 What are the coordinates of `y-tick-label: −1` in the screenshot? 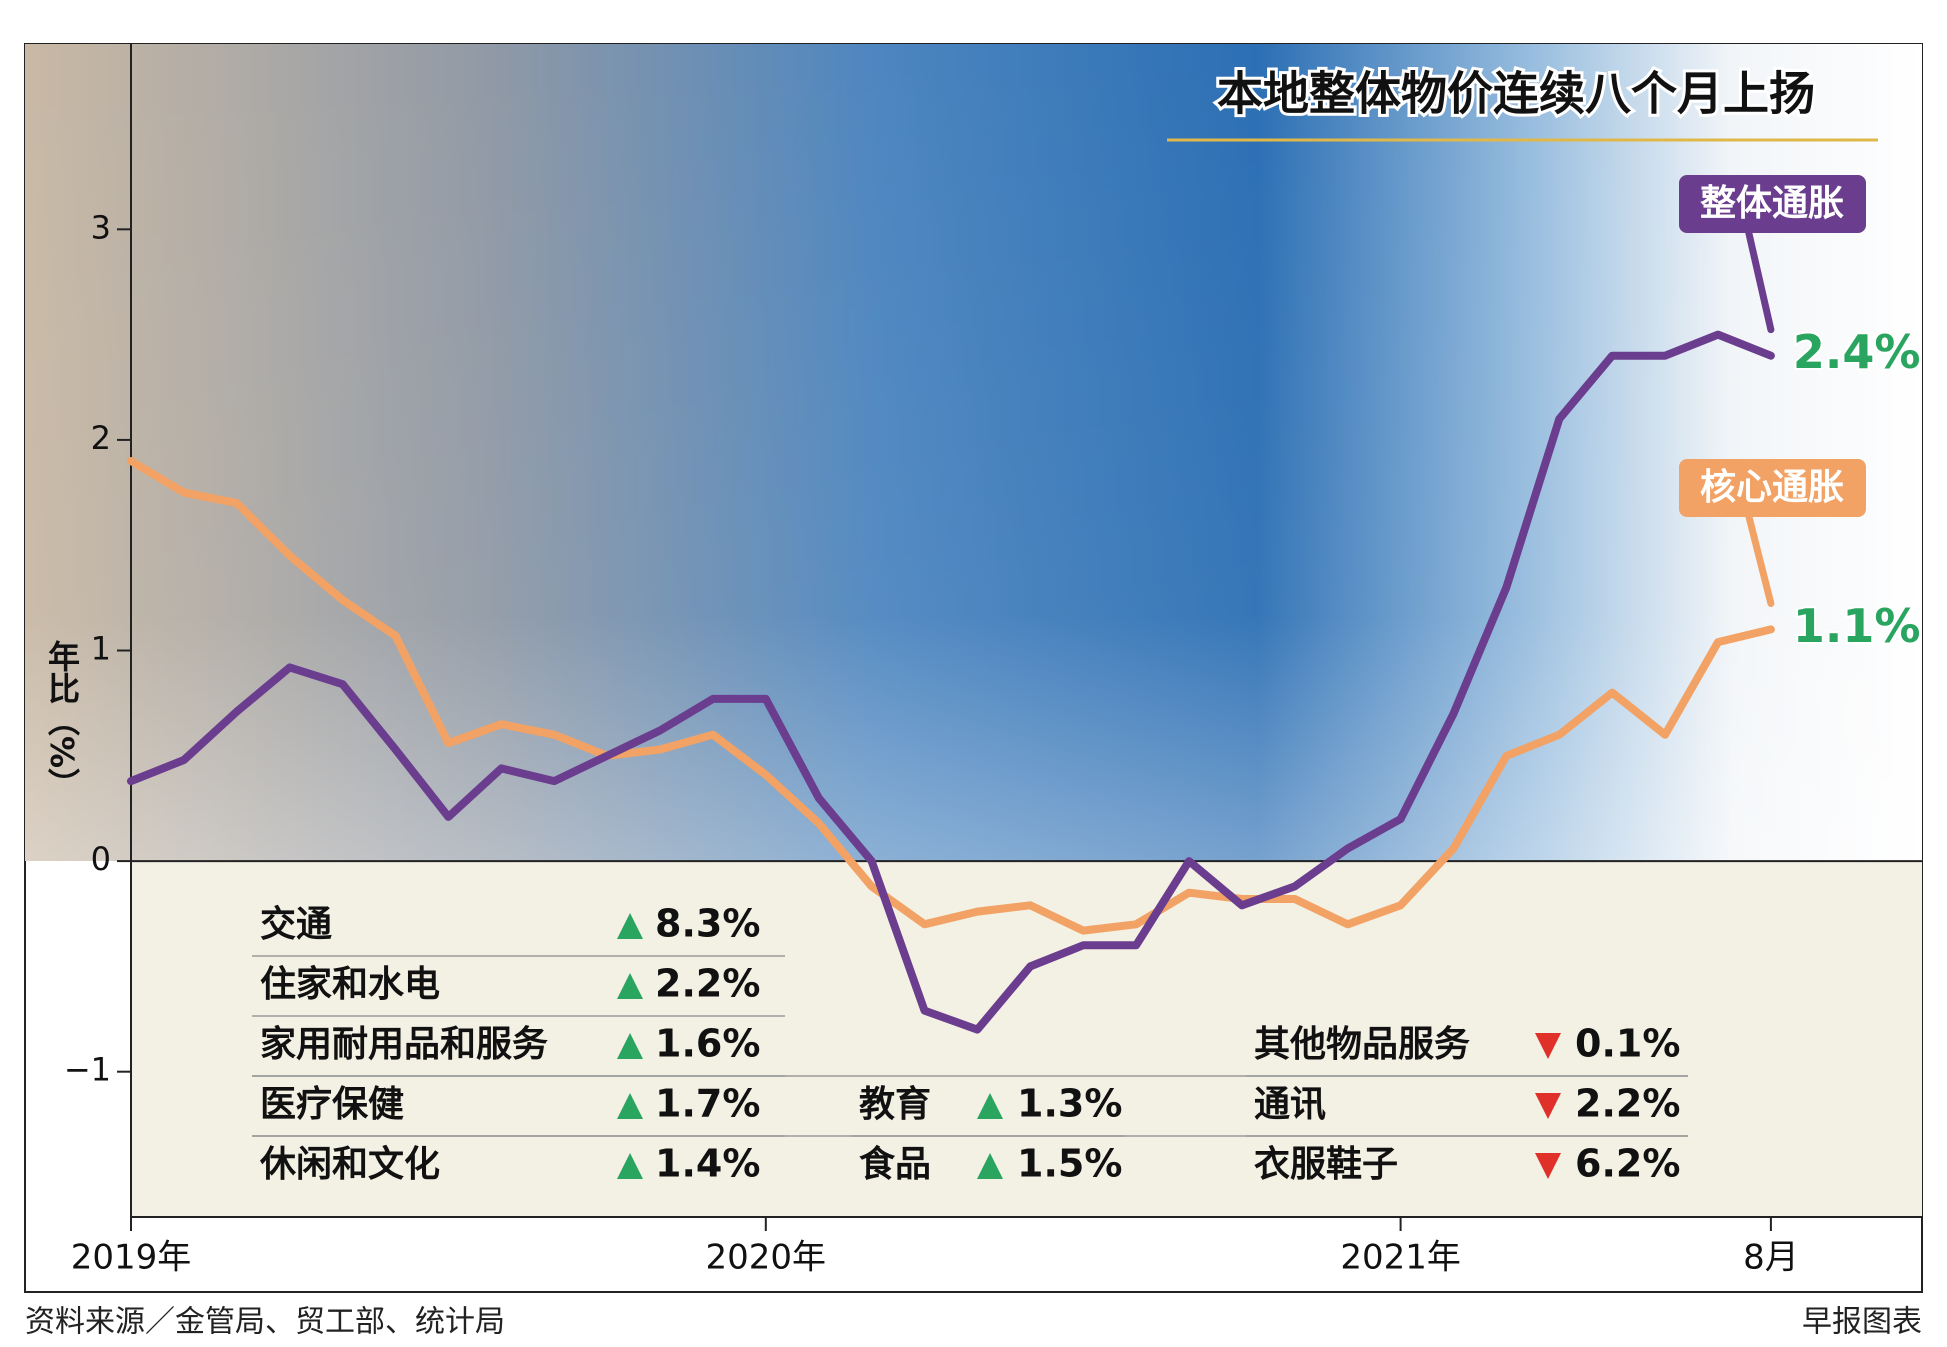 It's located at (87, 1070).